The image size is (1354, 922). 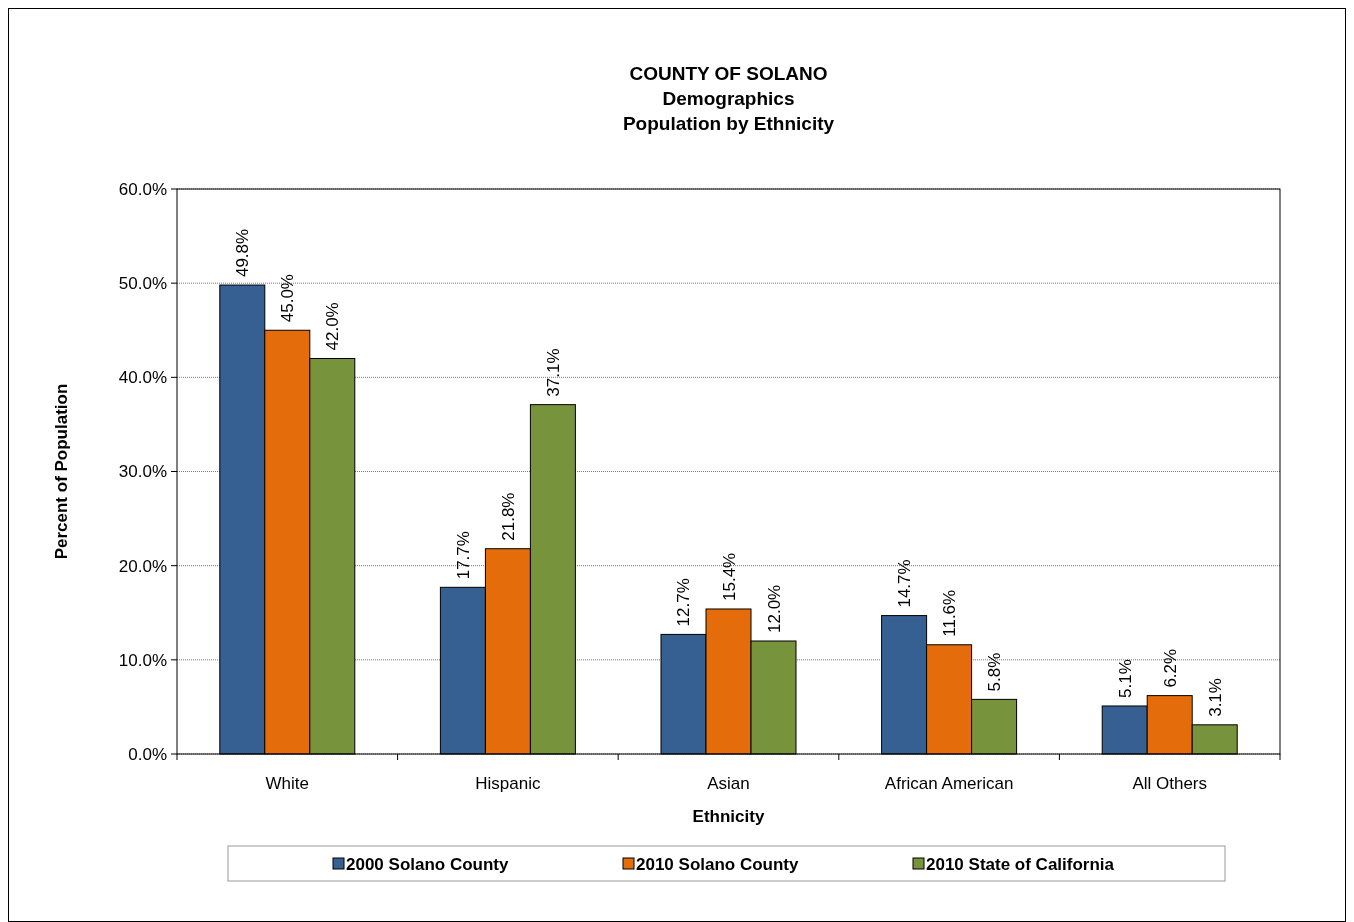 What do you see at coordinates (684, 602) in the screenshot?
I see `data-label: 12.7%` at bounding box center [684, 602].